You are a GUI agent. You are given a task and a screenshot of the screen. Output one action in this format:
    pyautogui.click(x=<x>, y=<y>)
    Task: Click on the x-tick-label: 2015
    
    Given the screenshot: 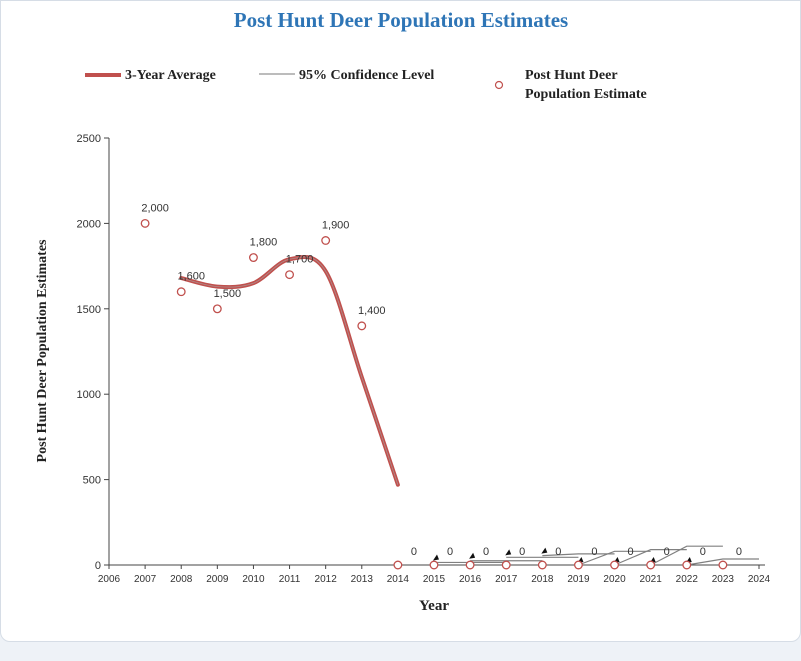 What is the action you would take?
    pyautogui.click(x=434, y=579)
    